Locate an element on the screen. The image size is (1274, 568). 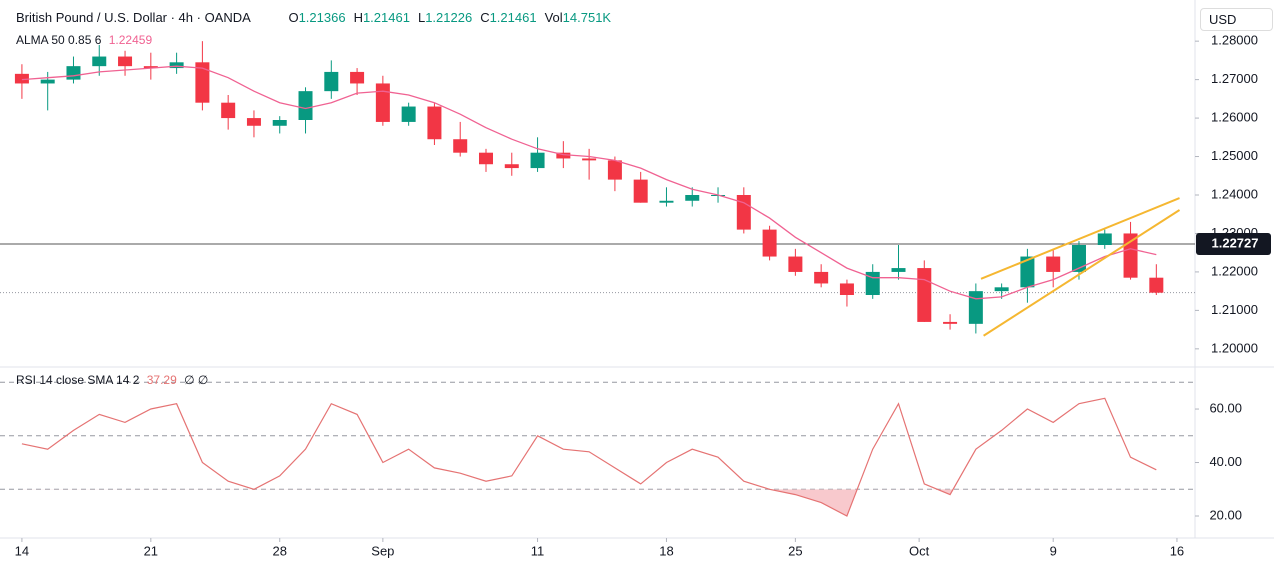
rsi-legend: RSI 14 close SMA 14 2 37.29 ∅ ∅ is located at coordinates (114, 380).